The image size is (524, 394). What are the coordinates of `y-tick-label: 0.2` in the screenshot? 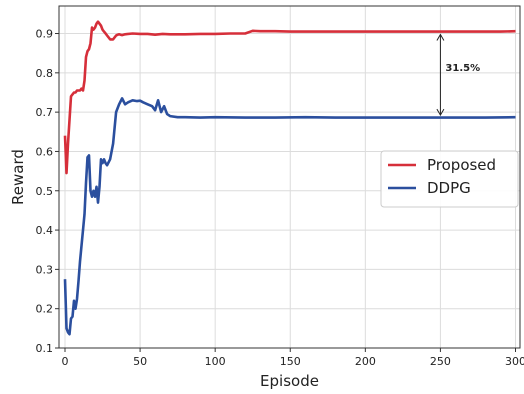 It's located at (45, 309).